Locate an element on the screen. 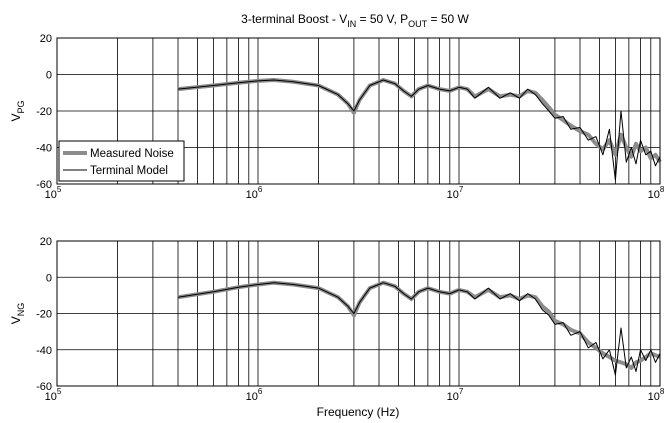 The width and height of the screenshot is (666, 423). x-axis-label: Frequency (Hz) is located at coordinates (358, 412).